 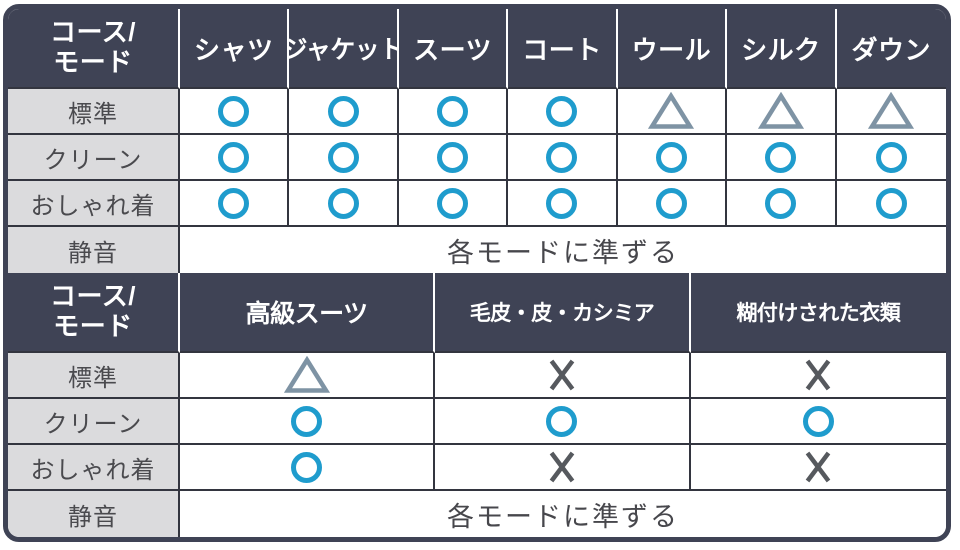 I want to click on column-header-cell: コート, so click(x=563, y=49).